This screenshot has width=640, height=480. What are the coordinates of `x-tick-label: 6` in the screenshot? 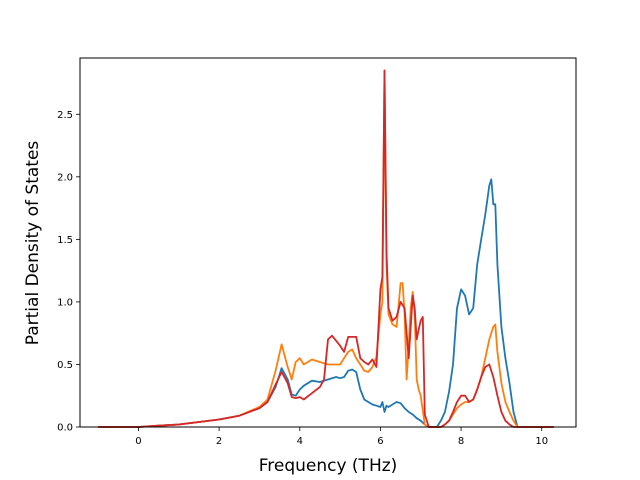 It's located at (380, 441).